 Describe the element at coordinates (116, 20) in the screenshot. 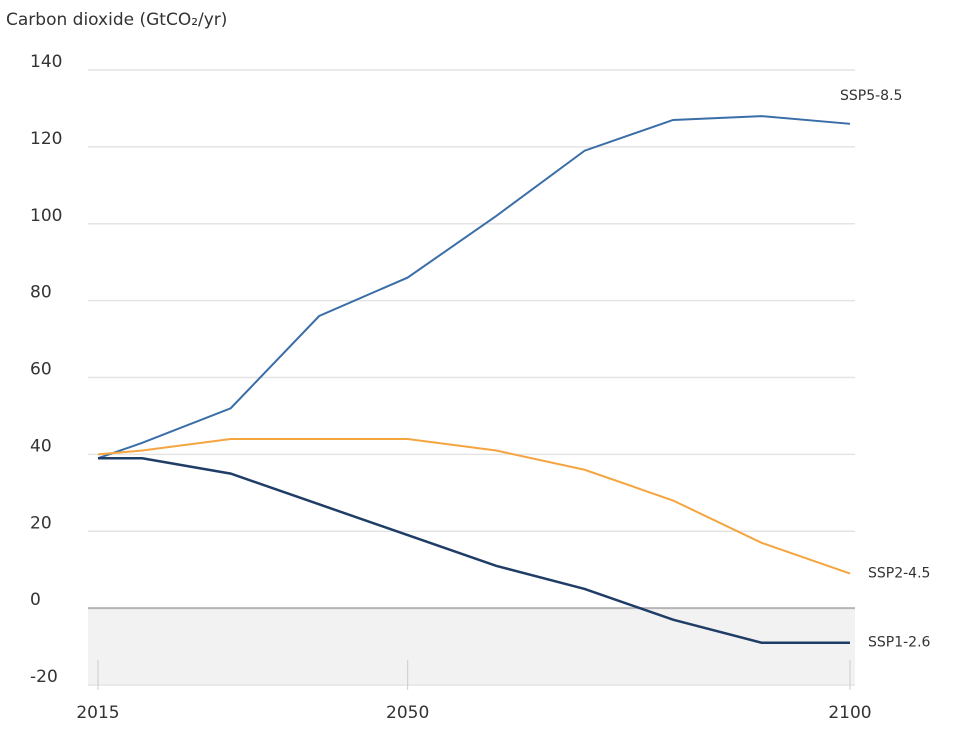

I see `chart-title: Carbon dioxide (GtCO₂/yr)` at that location.